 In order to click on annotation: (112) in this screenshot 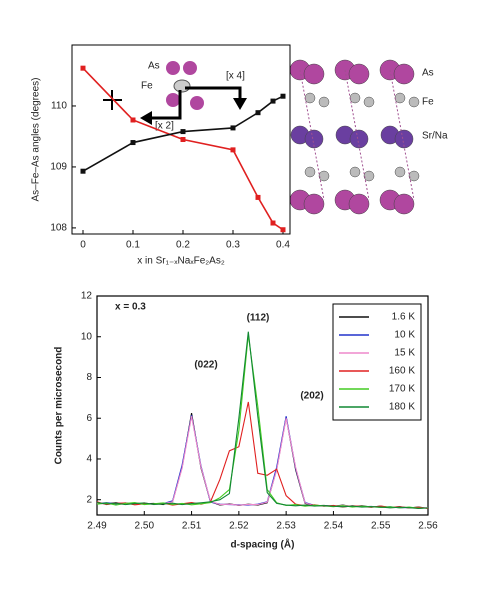, I will do `click(258, 318)`.